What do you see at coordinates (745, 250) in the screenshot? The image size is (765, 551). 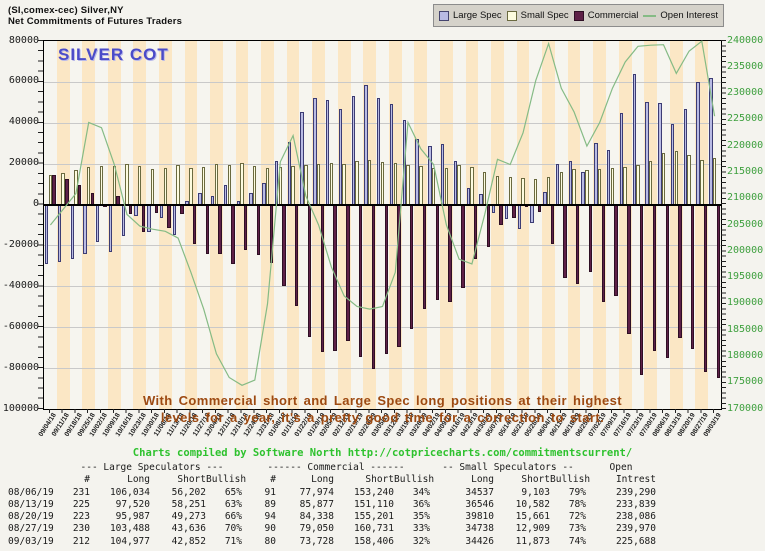 I see `y-axis-label-right: 200000` at bounding box center [745, 250].